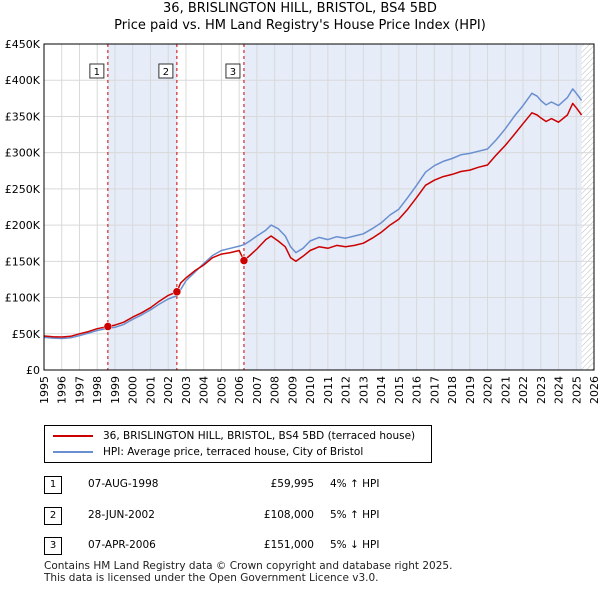 The height and width of the screenshot is (590, 600). What do you see at coordinates (488, 390) in the screenshot?
I see `x-tick-label: 2020` at bounding box center [488, 390].